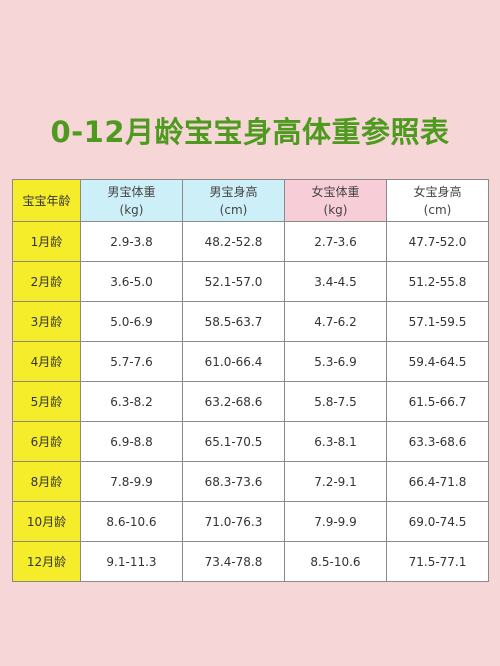  What do you see at coordinates (131, 281) in the screenshot?
I see `cell-male-weight: 3.6-5.0` at bounding box center [131, 281].